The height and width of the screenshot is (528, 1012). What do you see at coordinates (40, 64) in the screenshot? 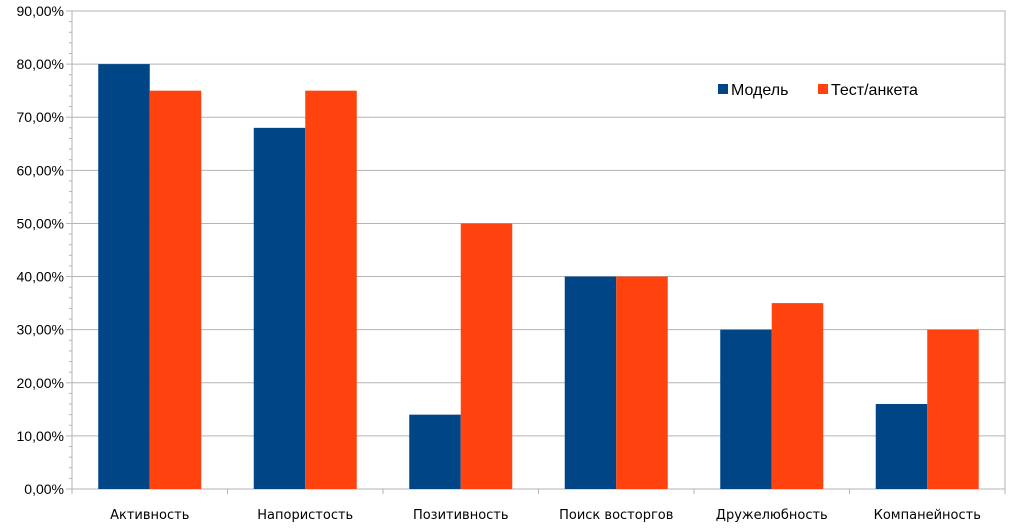
I see `y-tick-label: 80,00%` at bounding box center [40, 64].